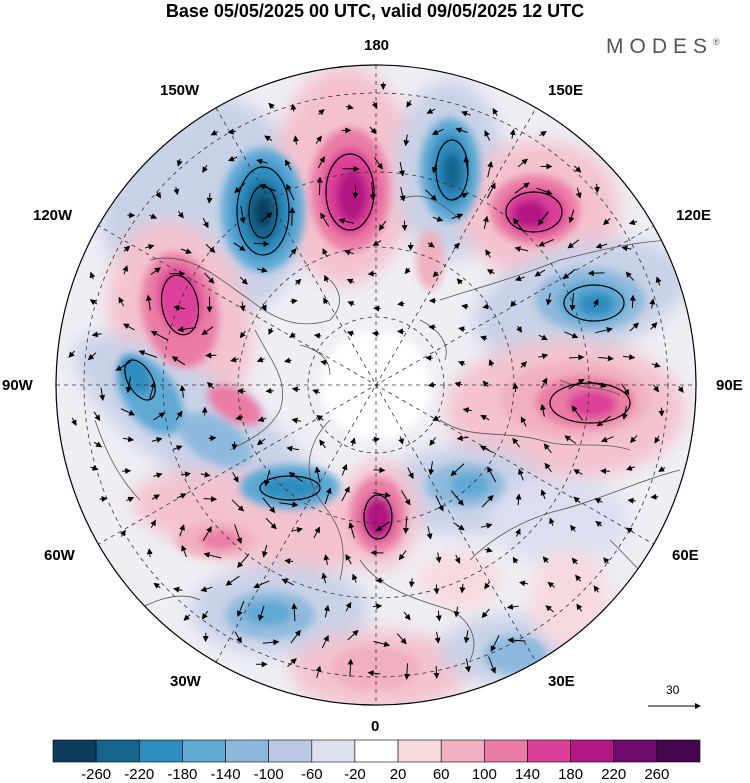 Image resolution: width=750 pixels, height=783 pixels. Describe the element at coordinates (311, 774) in the screenshot. I see `colorbar-label: -60` at that location.